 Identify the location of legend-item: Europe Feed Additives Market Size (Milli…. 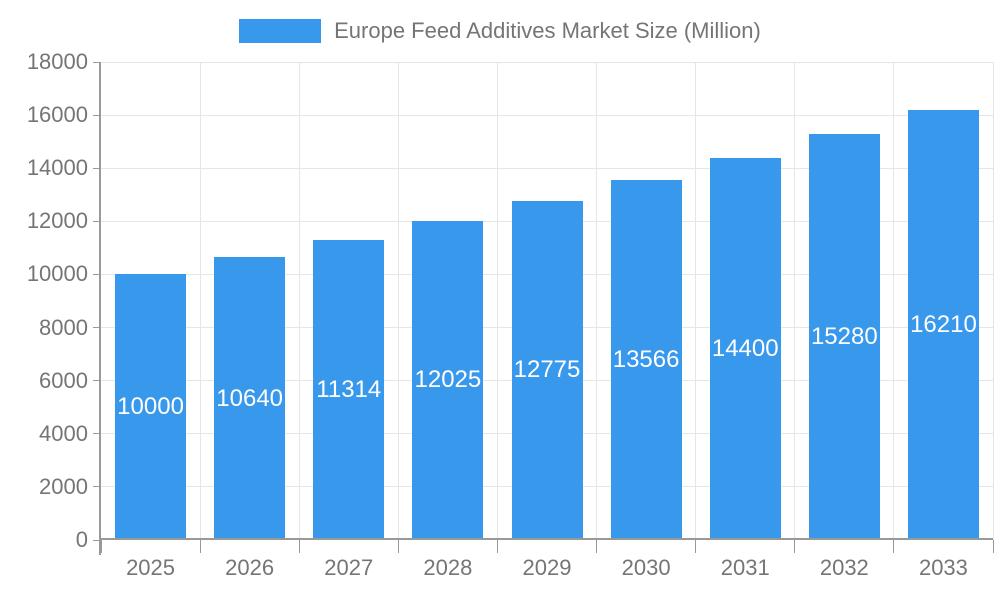
(500, 31).